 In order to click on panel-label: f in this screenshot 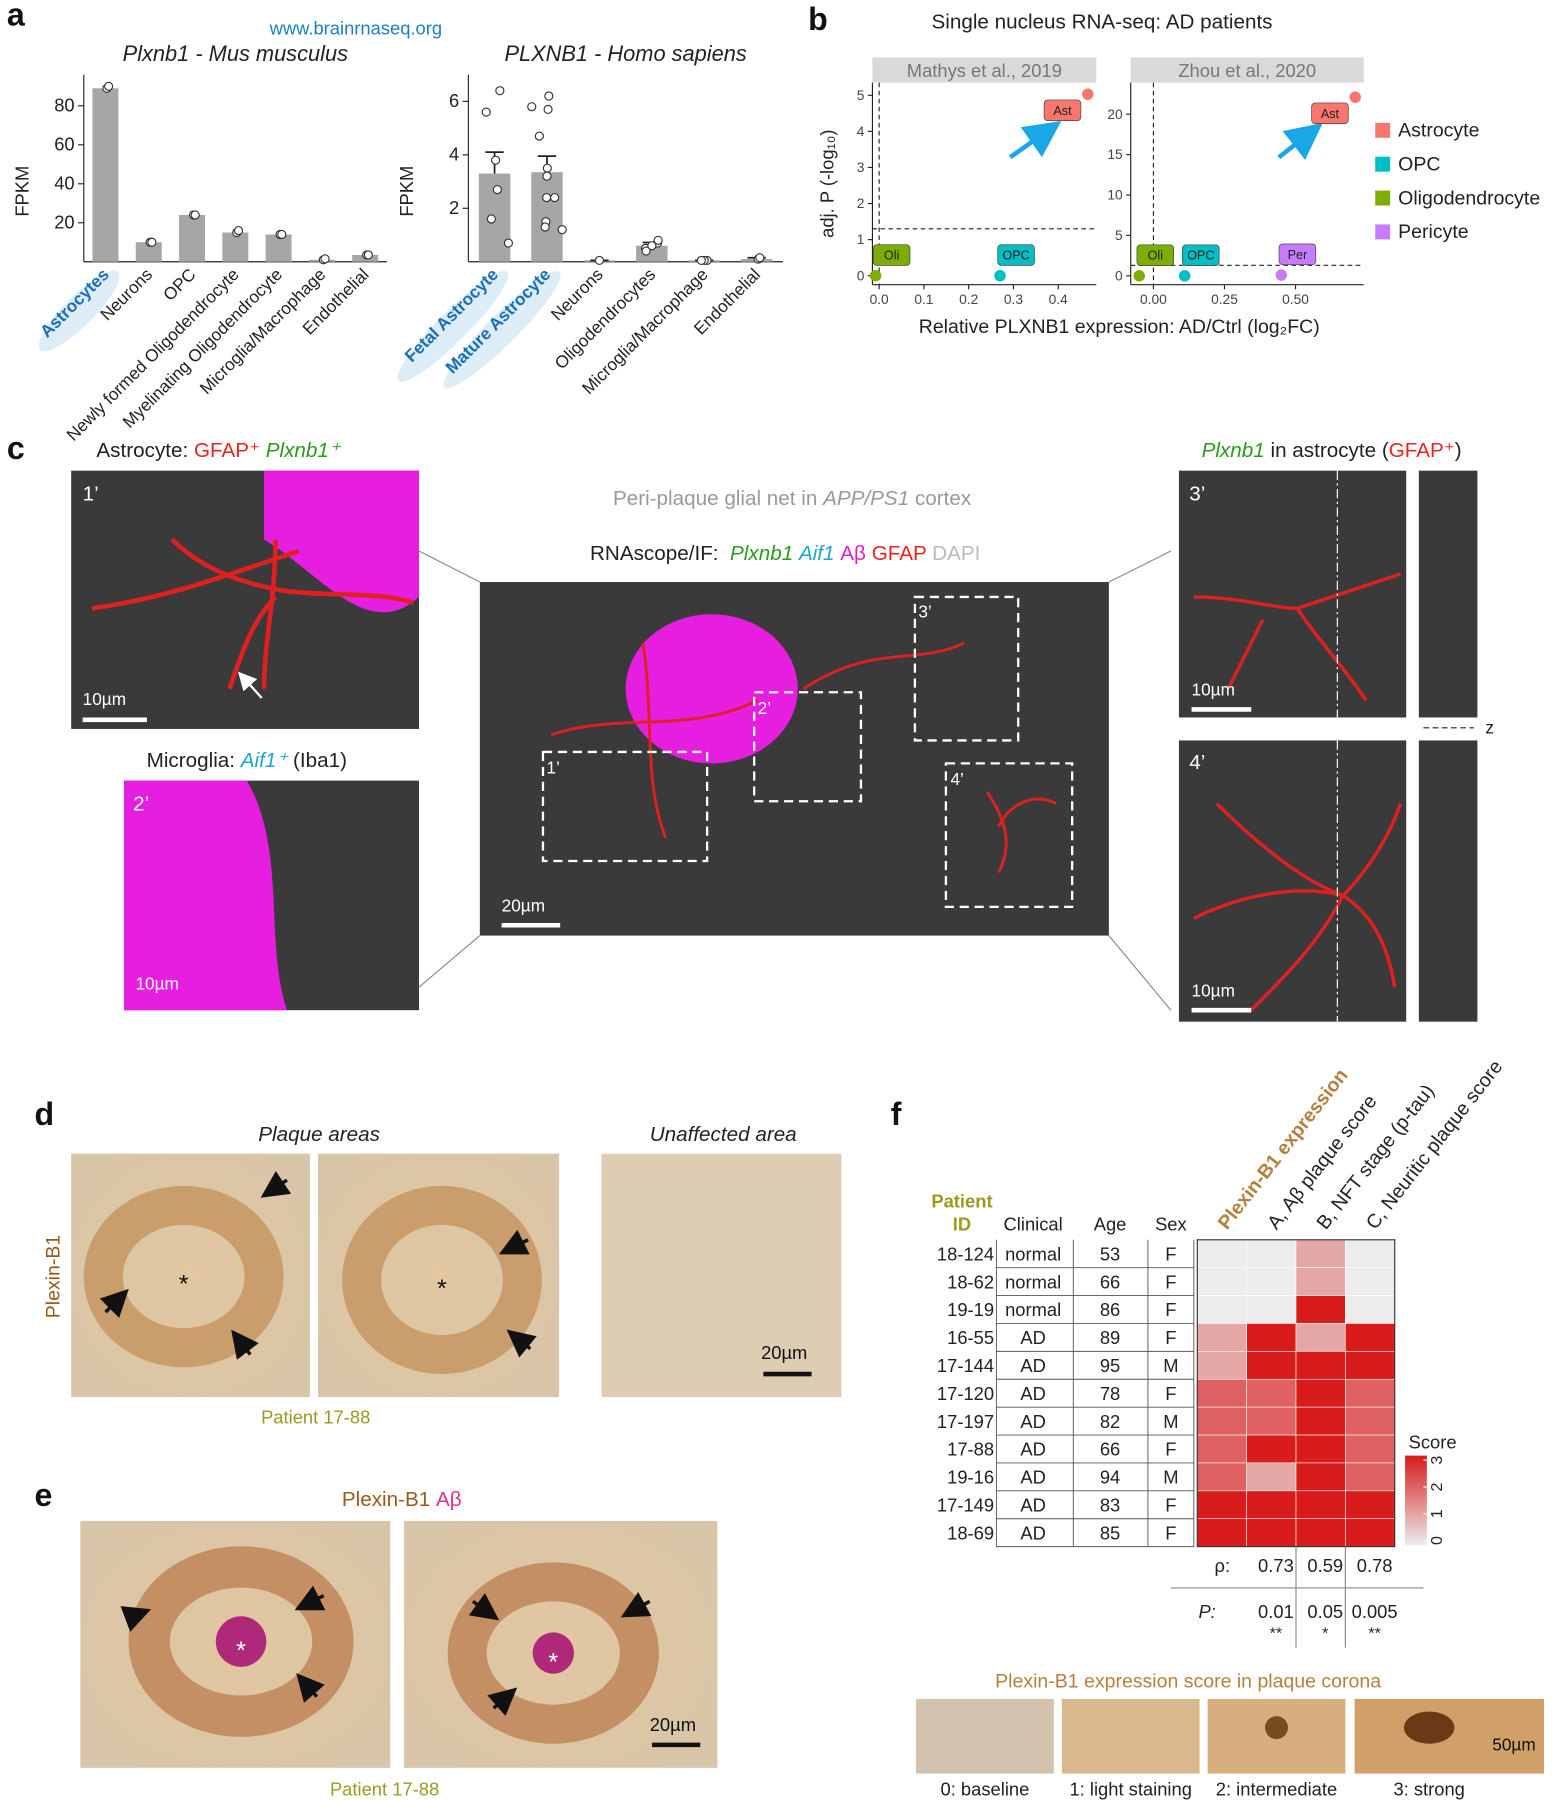, I will do `click(896, 1114)`.